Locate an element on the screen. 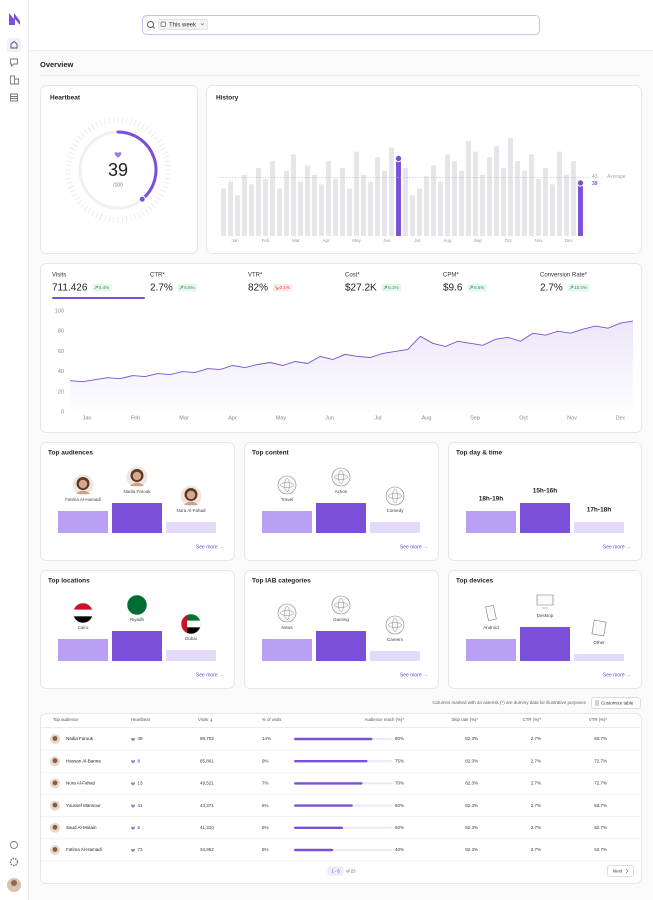 The image size is (653, 900). metric-value: $27.2K is located at coordinates (361, 288).